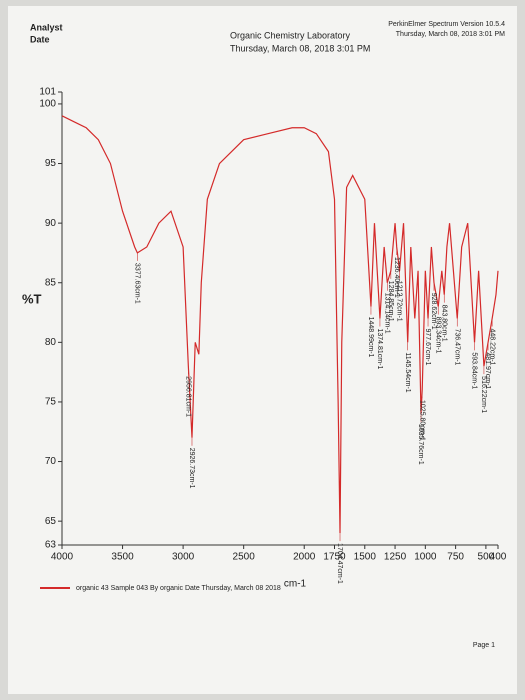 This screenshot has height=700, width=525. I want to click on peak-label: 448.22cm-1, so click(491, 347).